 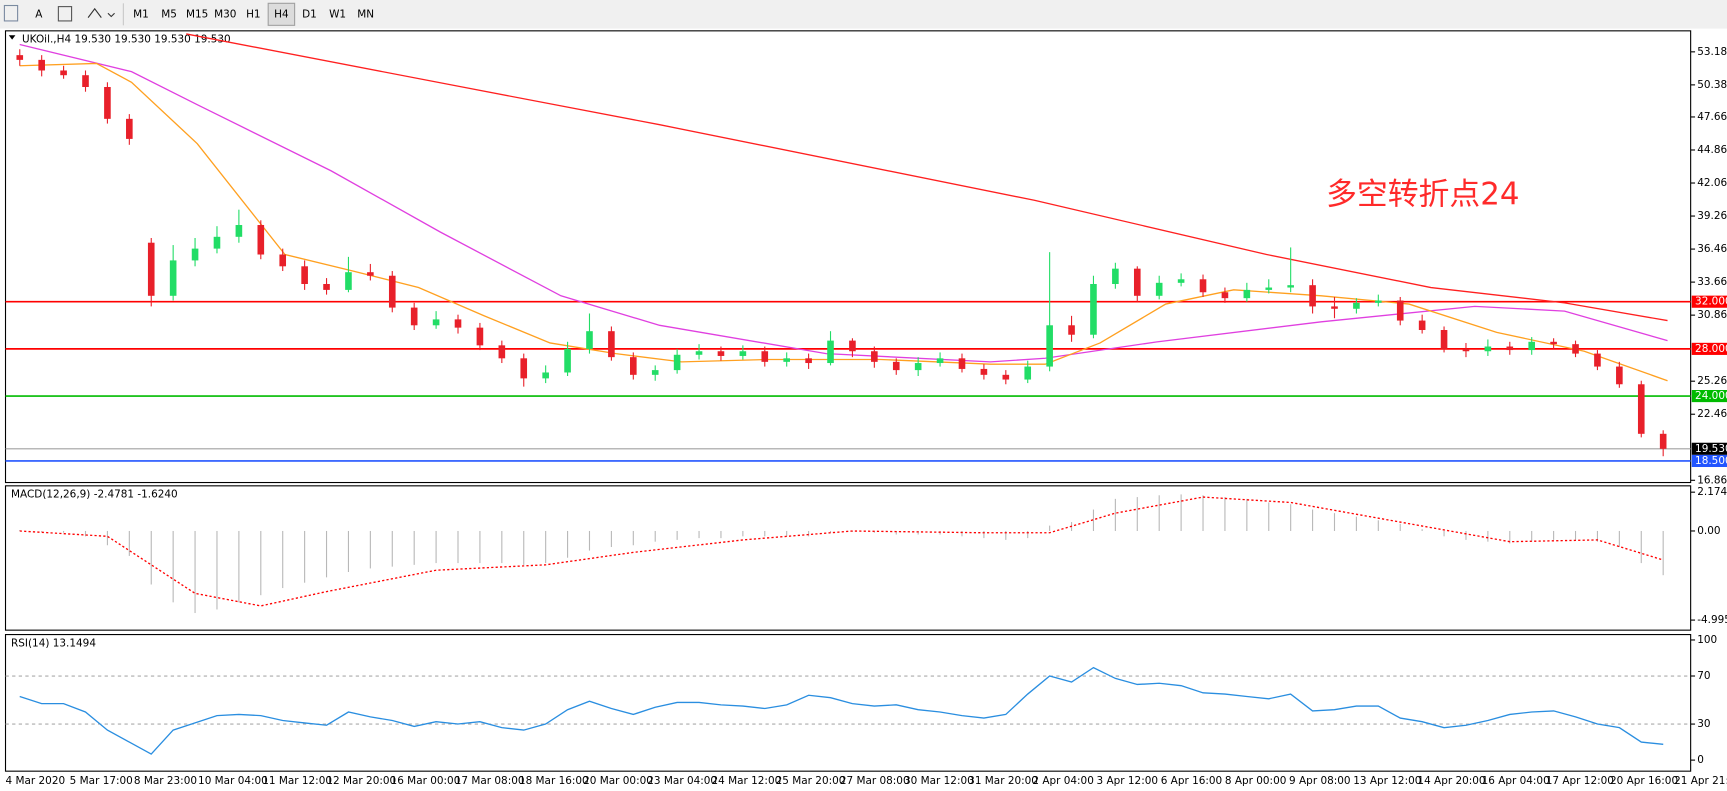 I want to click on y-tick-label: 33.660, so click(x=1712, y=282).